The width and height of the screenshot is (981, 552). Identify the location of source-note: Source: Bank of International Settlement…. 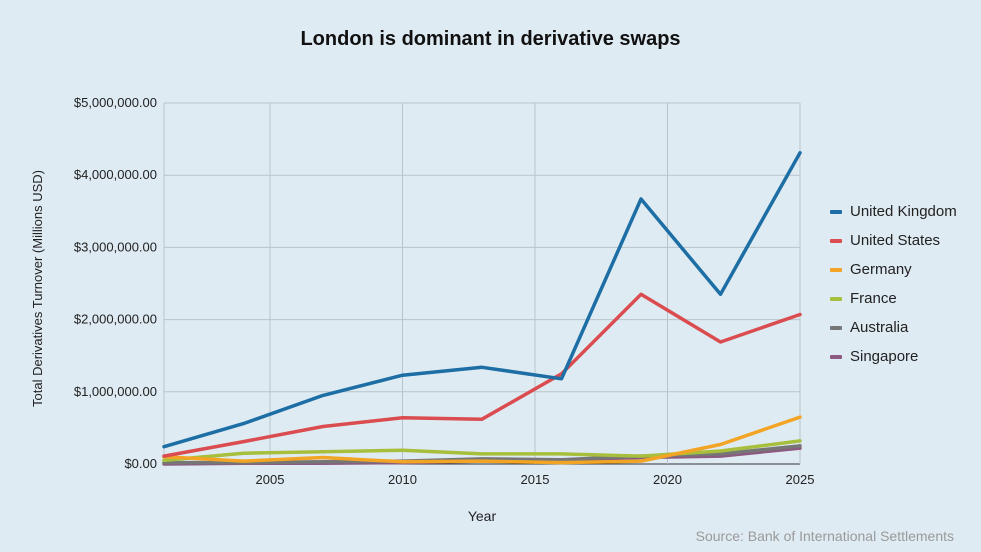
(824, 536).